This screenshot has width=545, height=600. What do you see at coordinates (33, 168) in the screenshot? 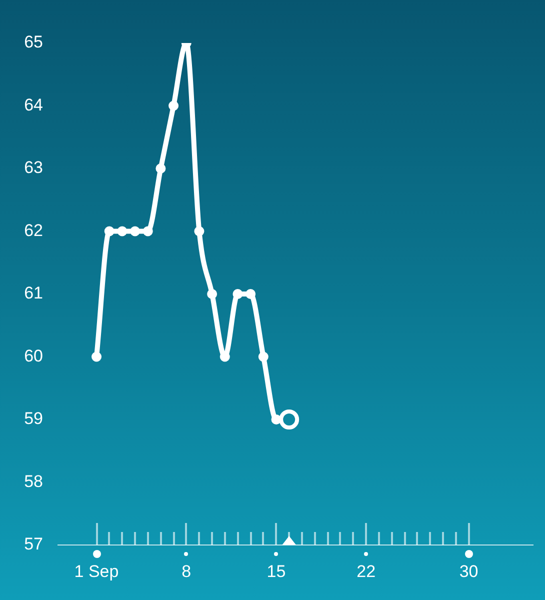
I see `y-tick-label: 63` at bounding box center [33, 168].